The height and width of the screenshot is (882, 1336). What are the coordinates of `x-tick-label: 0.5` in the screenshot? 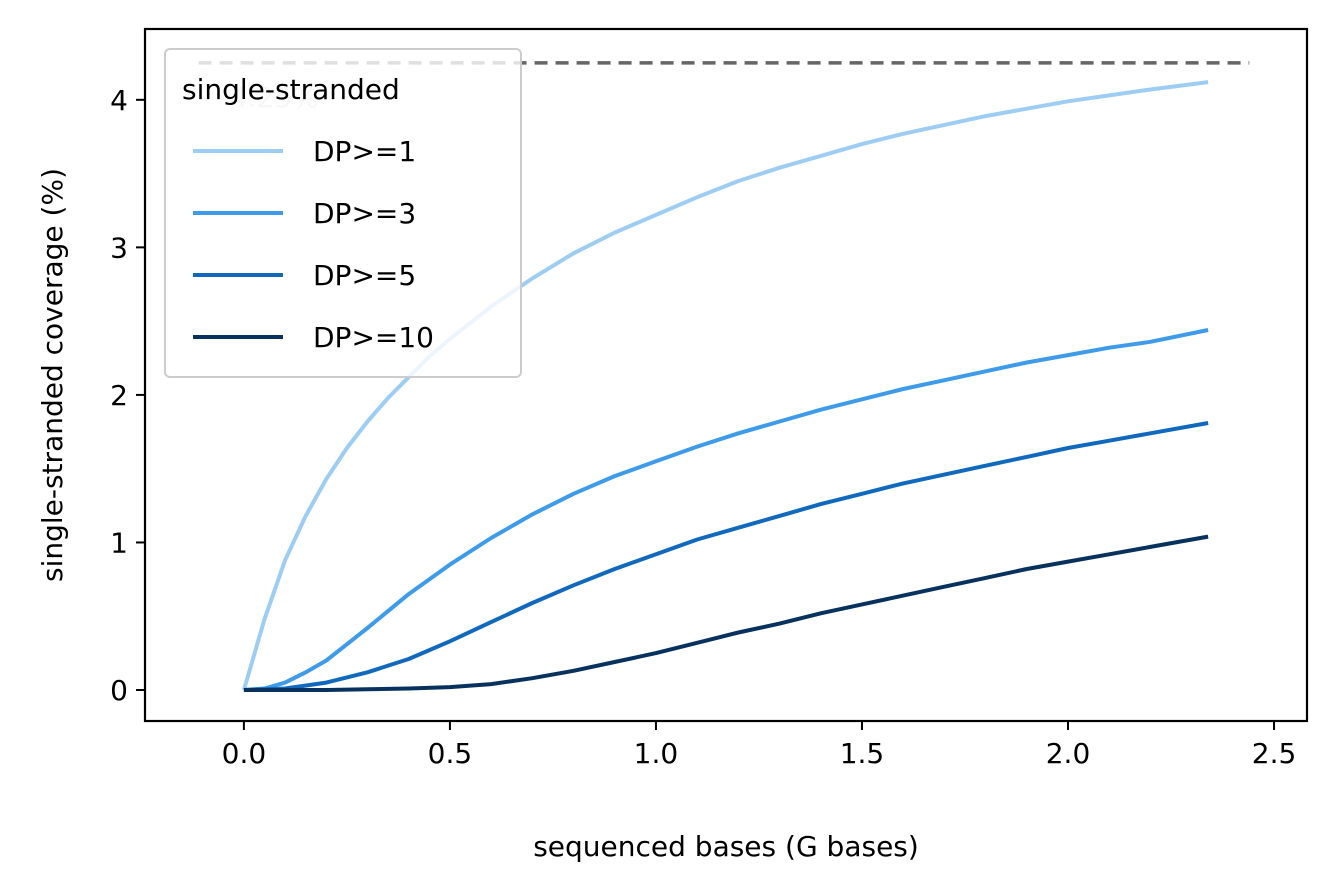 It's located at (450, 753).